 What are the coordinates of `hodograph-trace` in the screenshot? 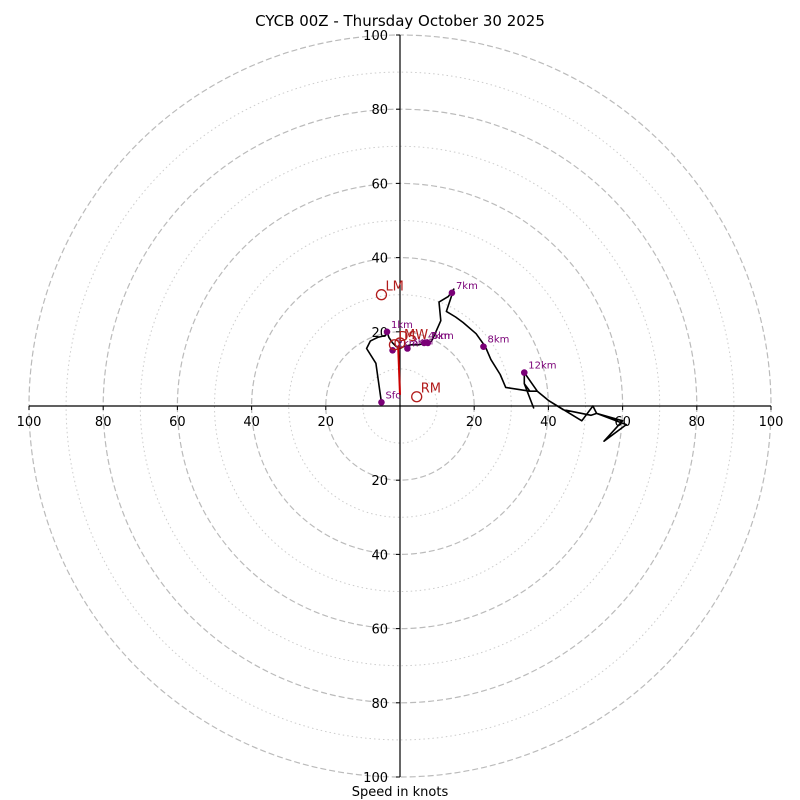 It's located at (496, 365).